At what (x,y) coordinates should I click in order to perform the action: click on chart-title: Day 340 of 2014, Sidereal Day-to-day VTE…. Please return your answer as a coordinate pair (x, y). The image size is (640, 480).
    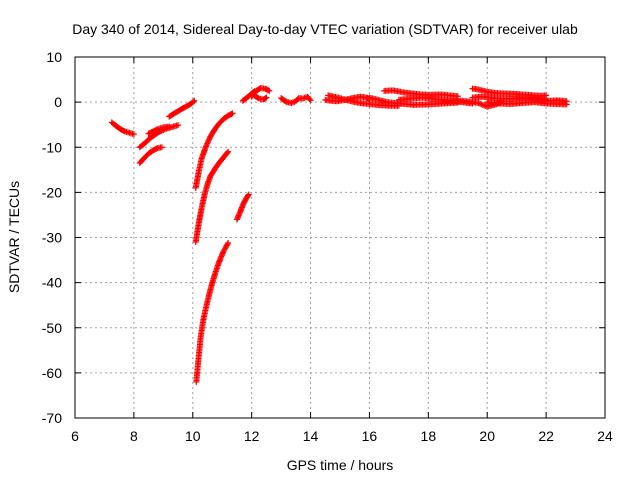
    Looking at the image, I should click on (325, 29).